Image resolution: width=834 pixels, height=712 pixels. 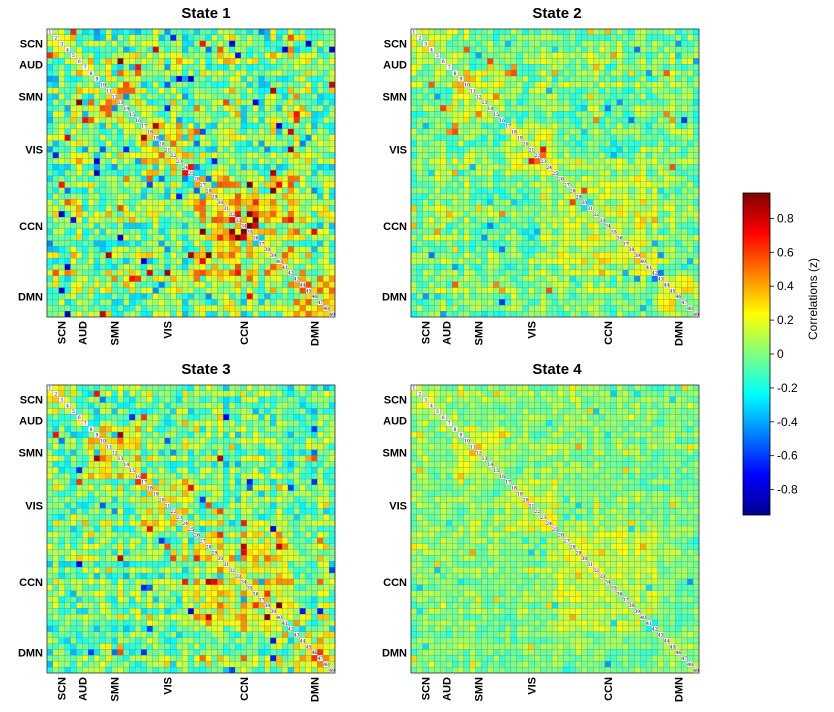 I want to click on diagonal-index: 38, so click(x=632, y=250).